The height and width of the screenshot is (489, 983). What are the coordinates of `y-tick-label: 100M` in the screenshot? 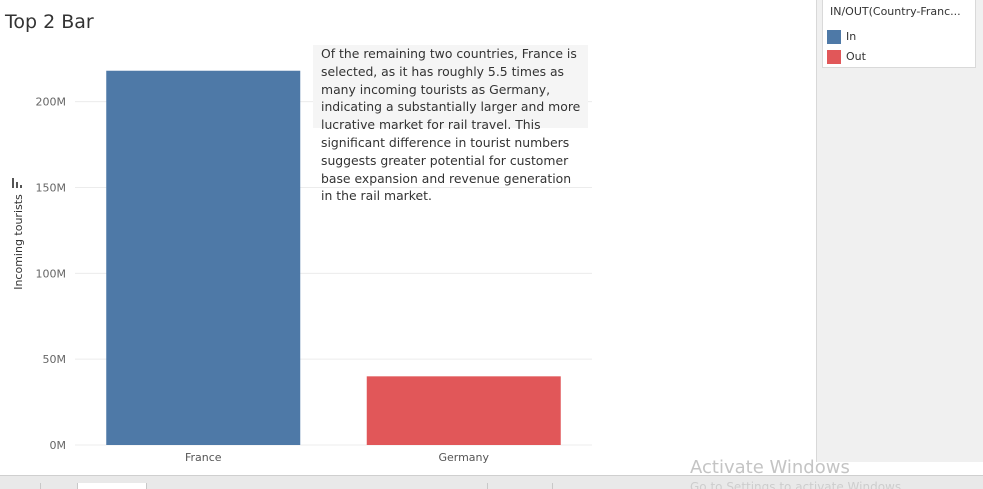 It's located at (51, 273).